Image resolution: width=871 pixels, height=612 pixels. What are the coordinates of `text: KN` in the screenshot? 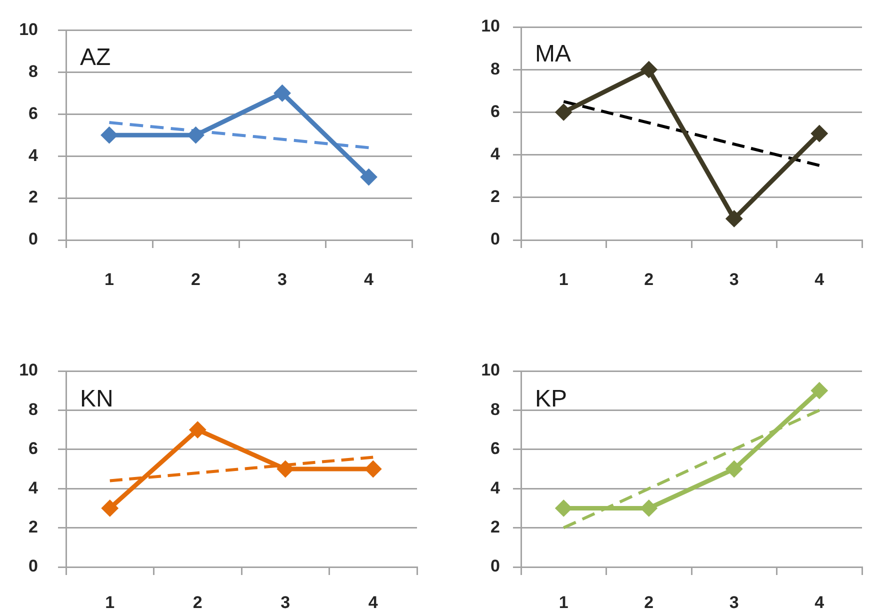 It's located at (97, 399).